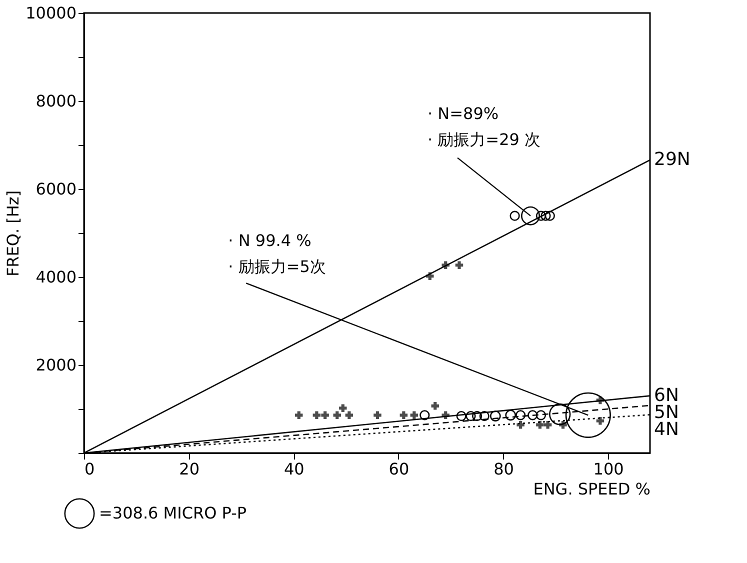 The height and width of the screenshot is (563, 747). What do you see at coordinates (173, 513) in the screenshot?
I see `legend-label: =308.6 MICRO P-P` at bounding box center [173, 513].